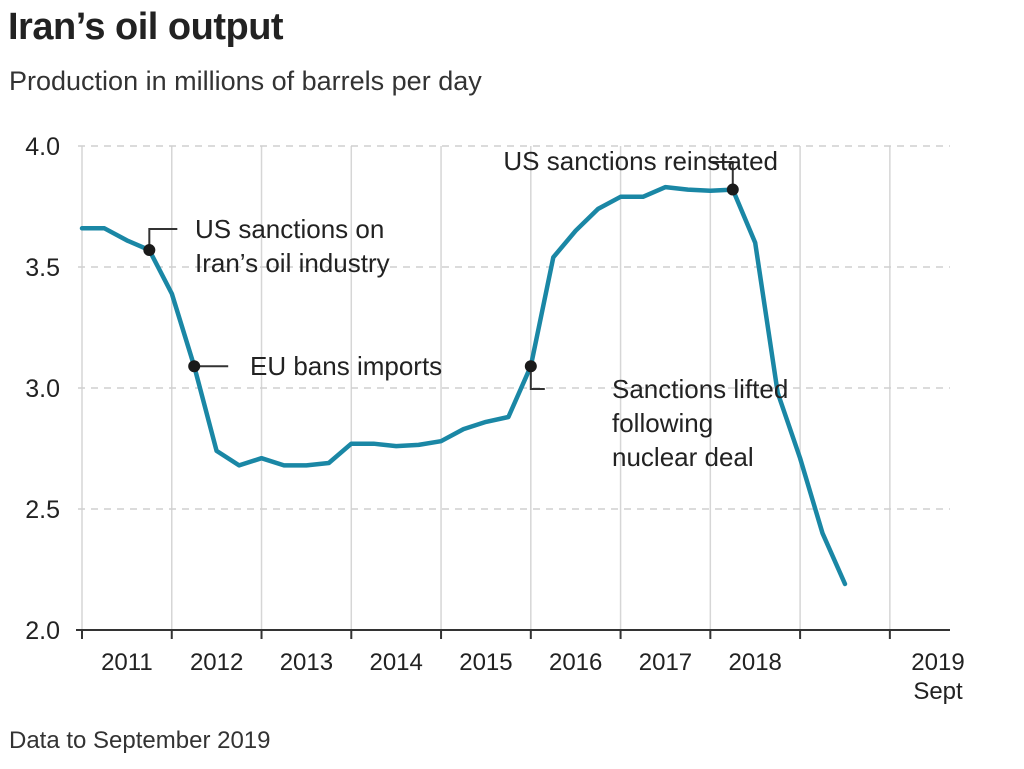  I want to click on y-tick-label: 3.5, so click(42, 268).